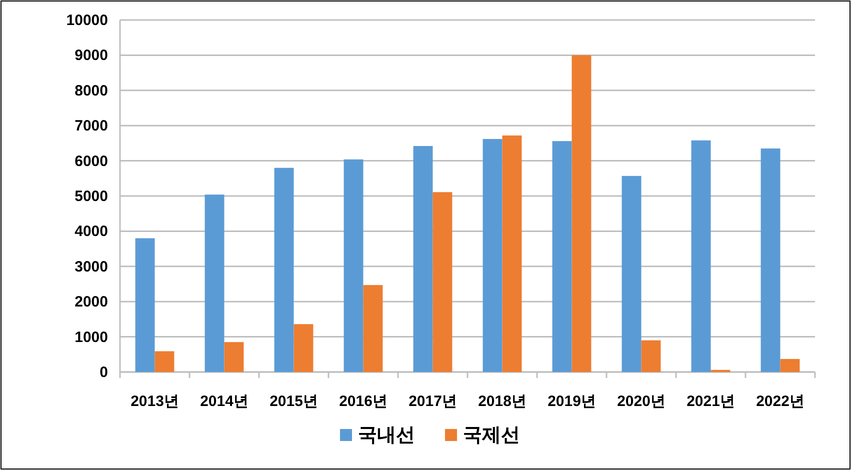  I want to click on x-tick-label: 2016년, so click(363, 401).